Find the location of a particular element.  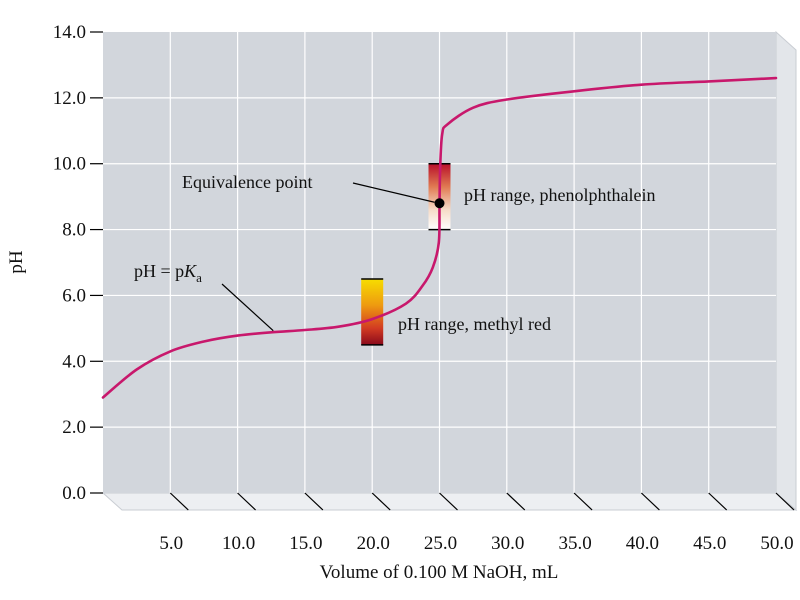

x-tick-label: 5.0 is located at coordinates (171, 543).